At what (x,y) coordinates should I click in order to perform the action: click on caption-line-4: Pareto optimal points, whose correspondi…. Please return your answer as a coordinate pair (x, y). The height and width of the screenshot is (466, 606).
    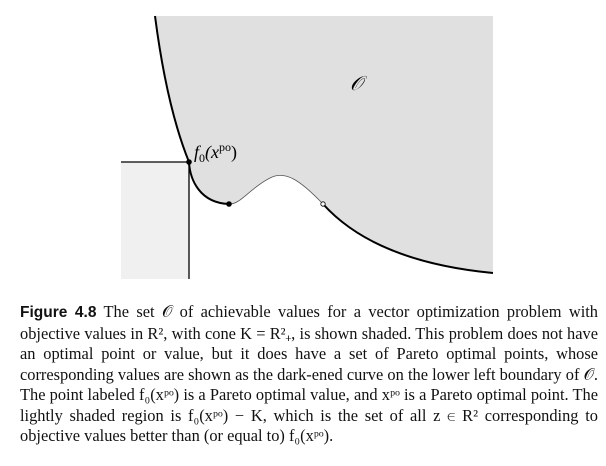
    Looking at the image, I should click on (309, 364).